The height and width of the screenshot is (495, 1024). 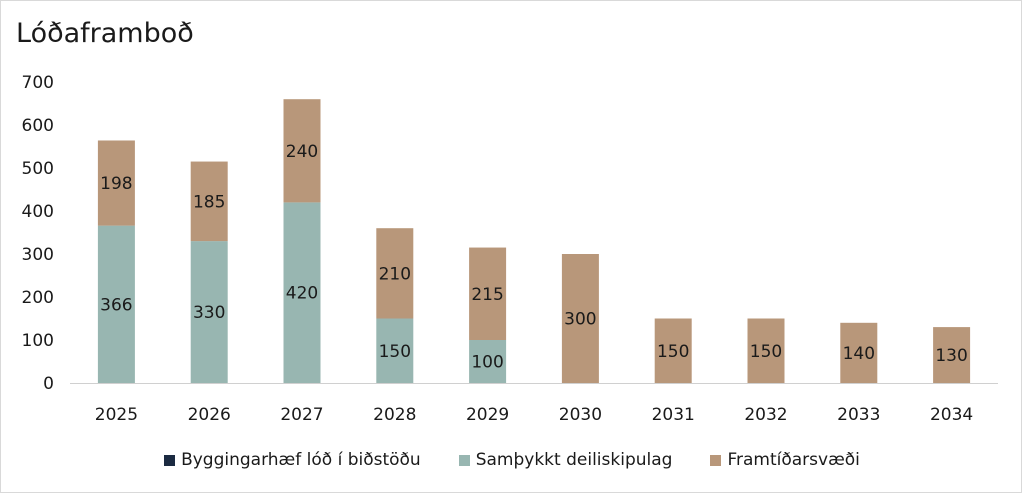 I want to click on data-label: 140, so click(x=859, y=354).